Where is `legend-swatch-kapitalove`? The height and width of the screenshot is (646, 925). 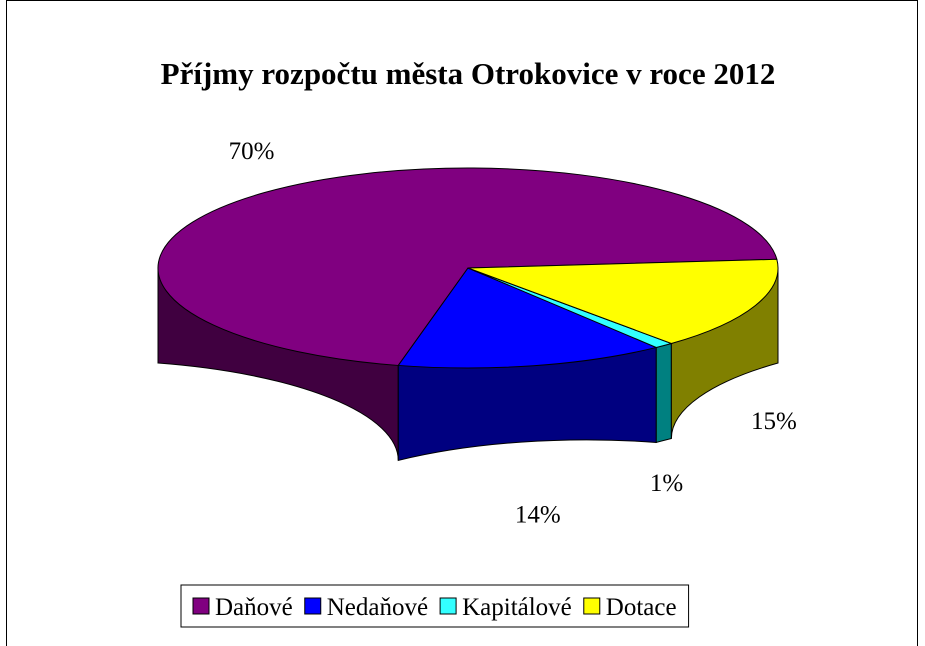 legend-swatch-kapitalove is located at coordinates (448, 606).